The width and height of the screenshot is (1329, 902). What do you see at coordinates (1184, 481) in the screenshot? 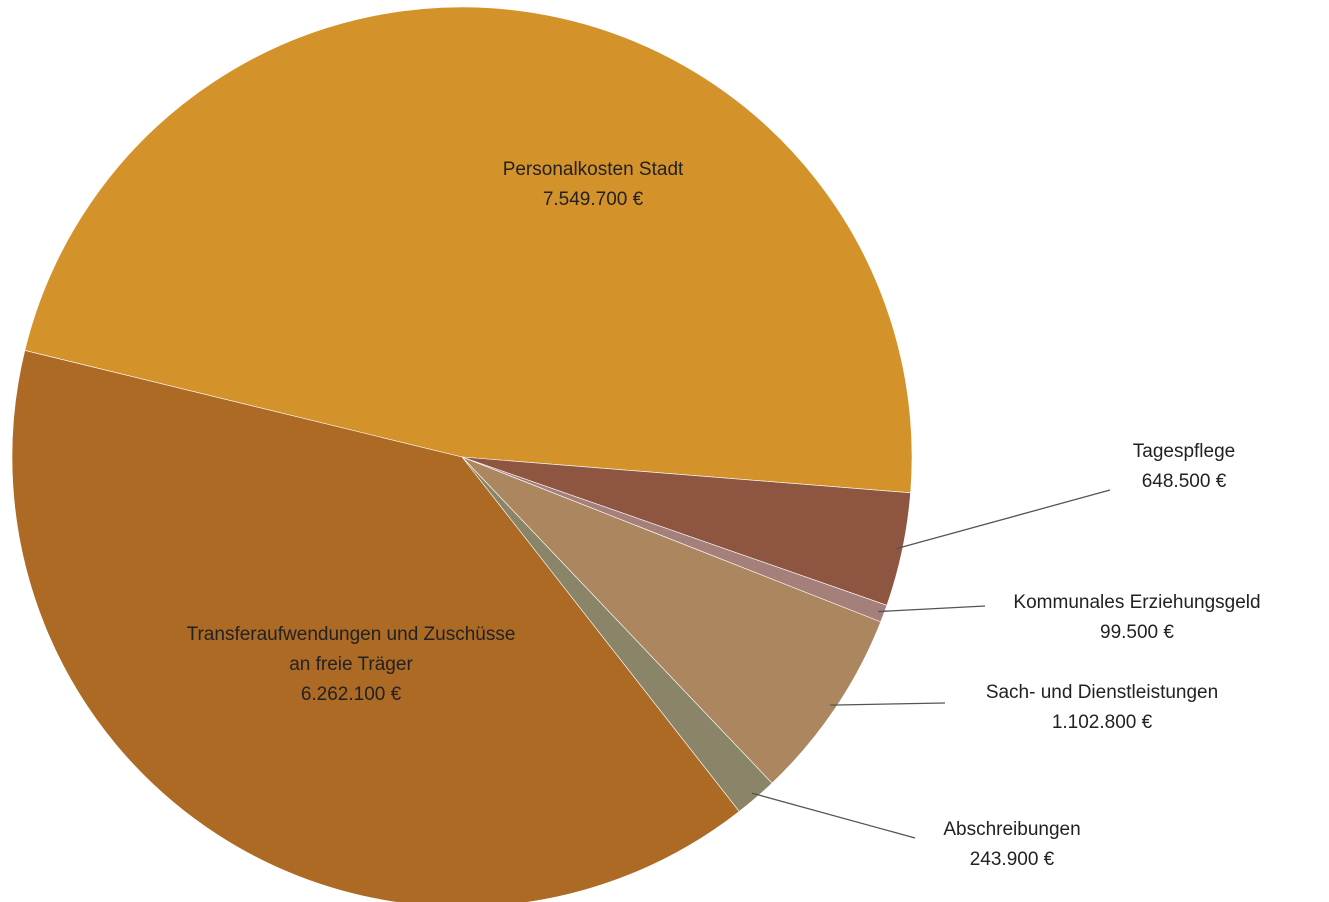
I see `slice-value: 648.500 €` at bounding box center [1184, 481].